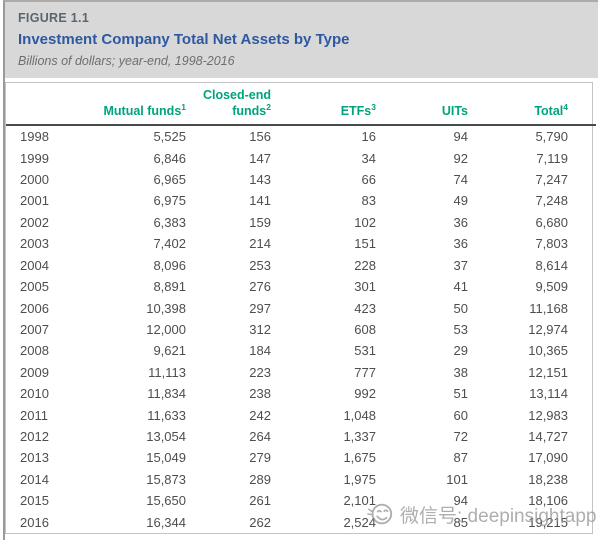  What do you see at coordinates (365, 265) in the screenshot?
I see `etfs-cell: 228` at bounding box center [365, 265].